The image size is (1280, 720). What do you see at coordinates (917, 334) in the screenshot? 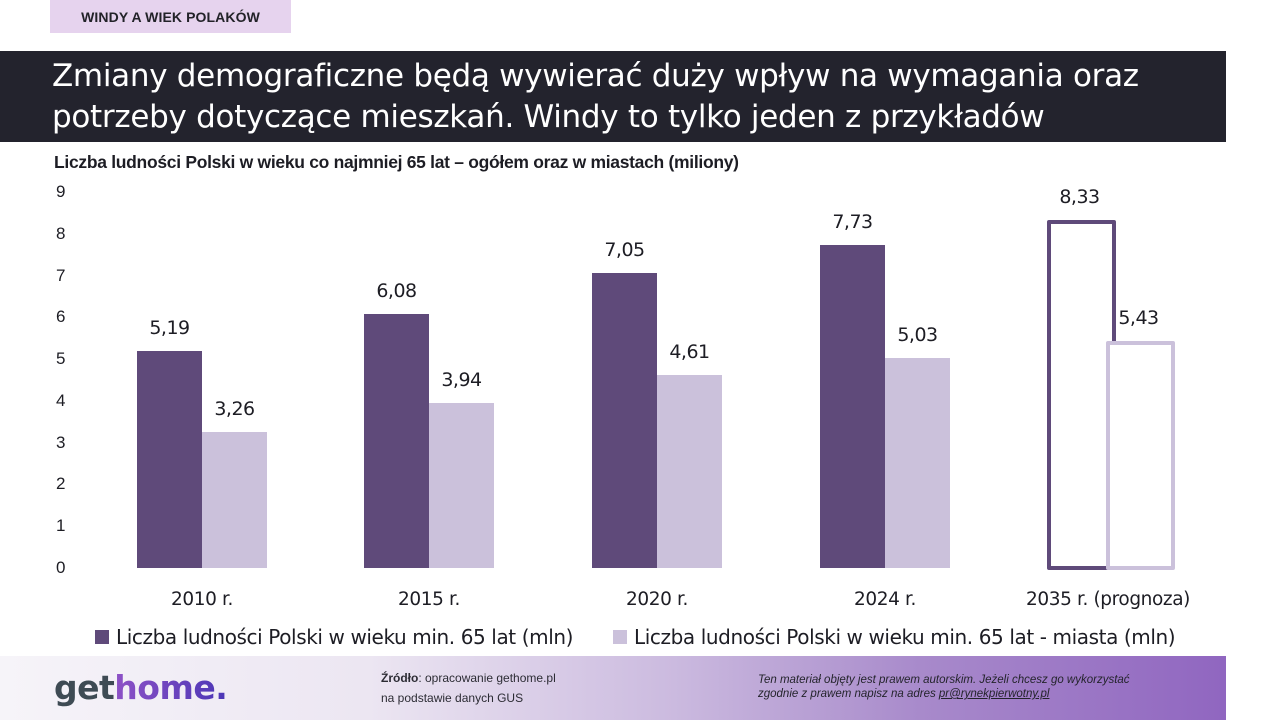
I see `data-label: 5,03` at bounding box center [917, 334].